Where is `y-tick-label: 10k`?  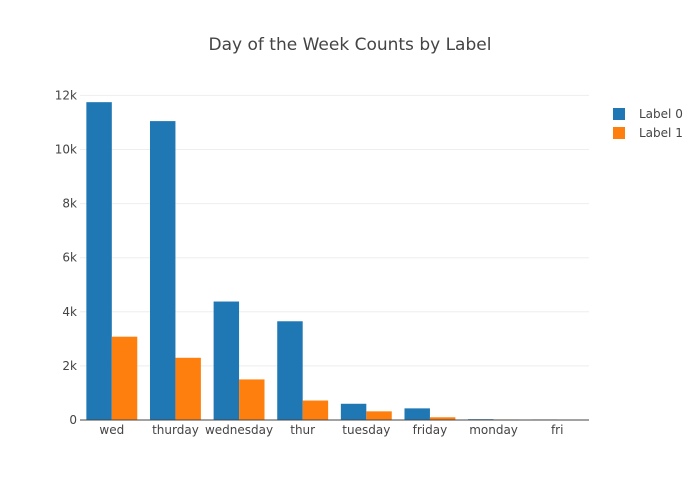
y-tick-label: 10k is located at coordinates (66, 150).